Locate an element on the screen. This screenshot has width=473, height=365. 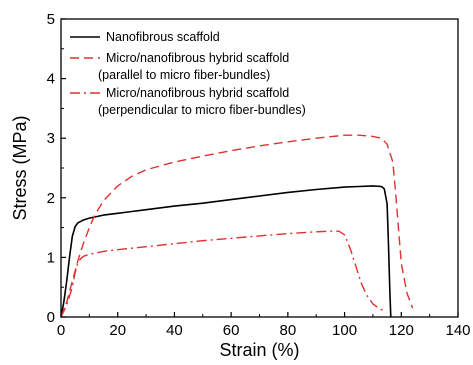
x-tick-label: 20 is located at coordinates (117, 330).